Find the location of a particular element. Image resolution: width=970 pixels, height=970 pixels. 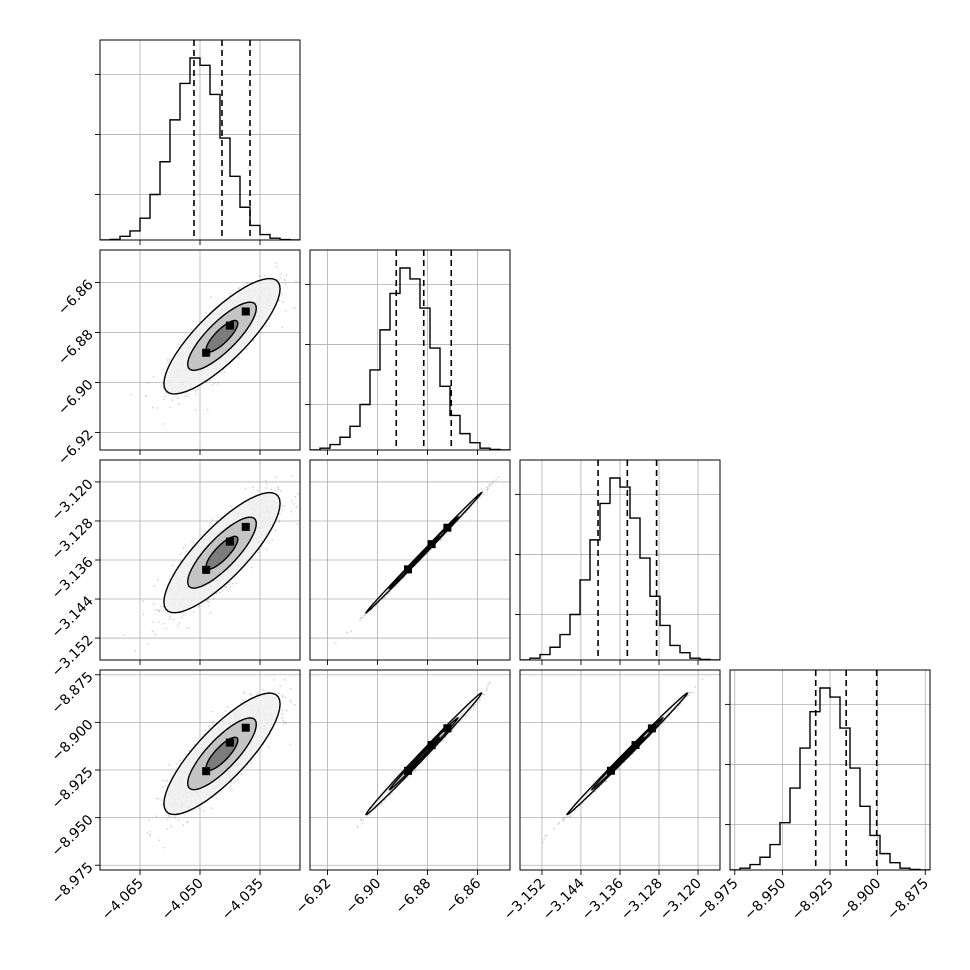

xtick-label-3-3: −8.900 is located at coordinates (860, 900).